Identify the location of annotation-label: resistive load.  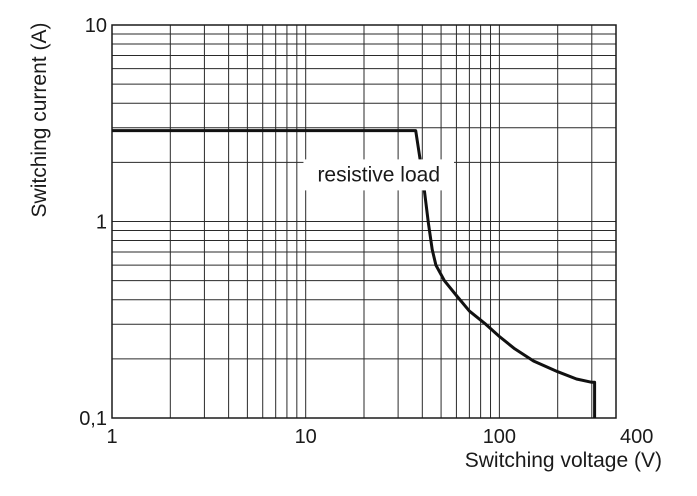
(378, 174).